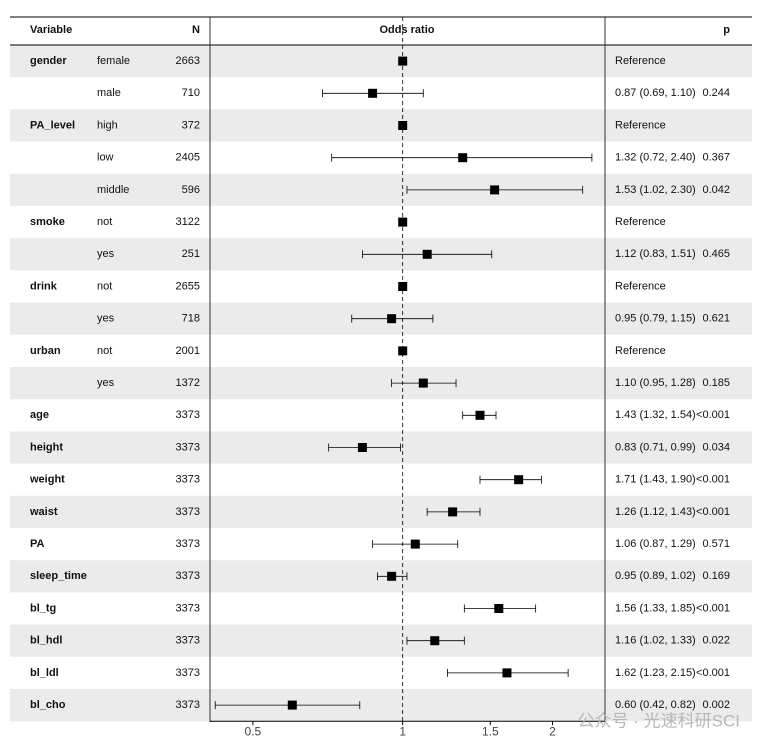  What do you see at coordinates (191, 93) in the screenshot?
I see `n-value: 710` at bounding box center [191, 93].